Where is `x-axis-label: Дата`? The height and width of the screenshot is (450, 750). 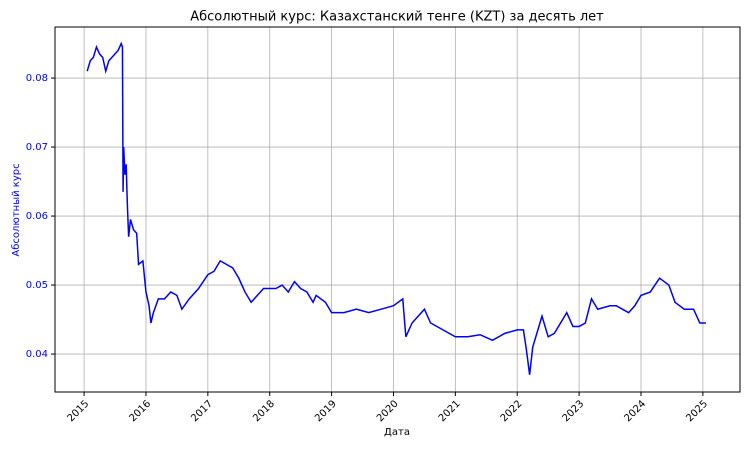
x-axis-label: Дата is located at coordinates (397, 432).